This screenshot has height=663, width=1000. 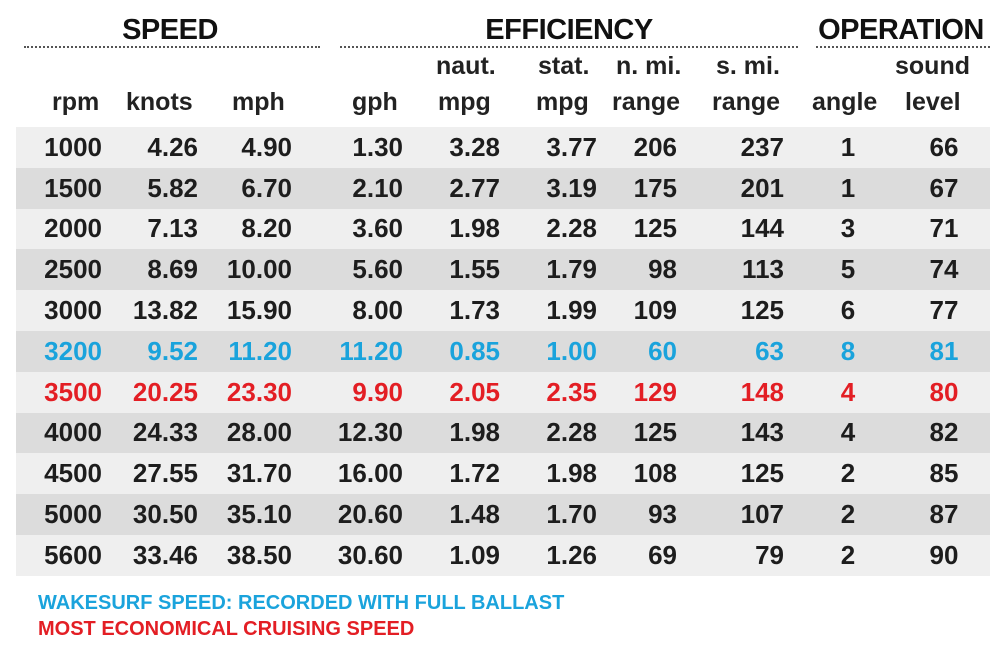 What do you see at coordinates (457, 310) in the screenshot?
I see `table-cell-naut_mpg: 1.73` at bounding box center [457, 310].